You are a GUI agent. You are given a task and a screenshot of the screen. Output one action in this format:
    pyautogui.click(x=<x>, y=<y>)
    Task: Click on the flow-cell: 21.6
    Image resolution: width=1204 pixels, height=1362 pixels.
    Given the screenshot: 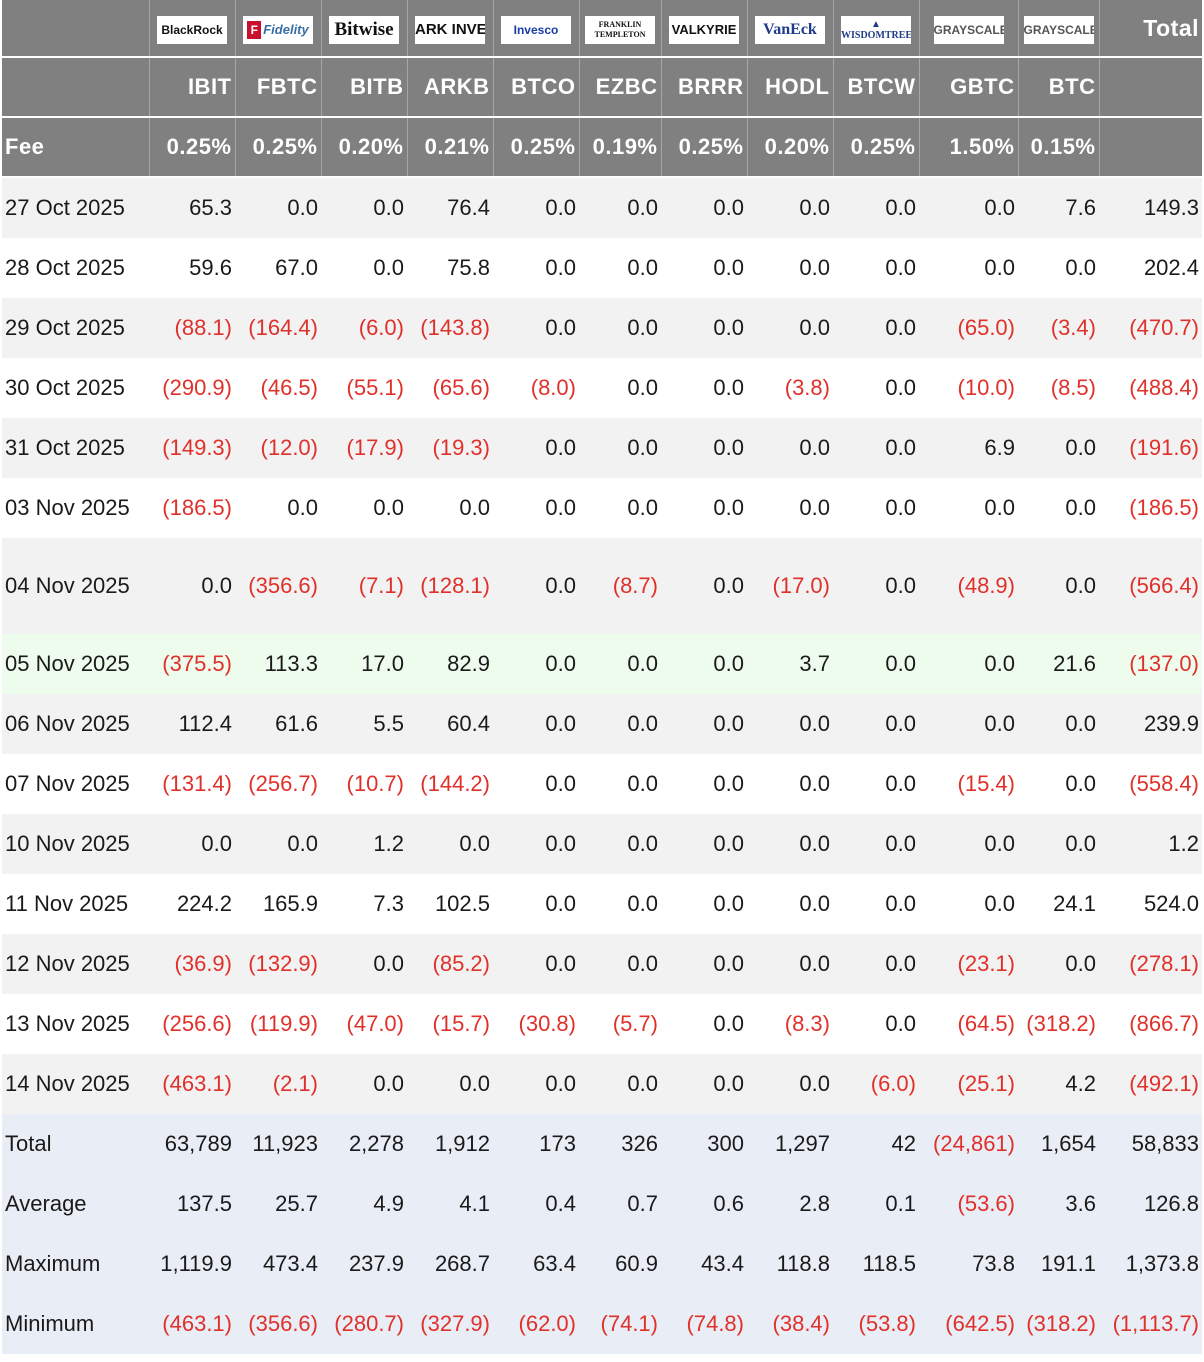 What is the action you would take?
    pyautogui.click(x=1058, y=664)
    